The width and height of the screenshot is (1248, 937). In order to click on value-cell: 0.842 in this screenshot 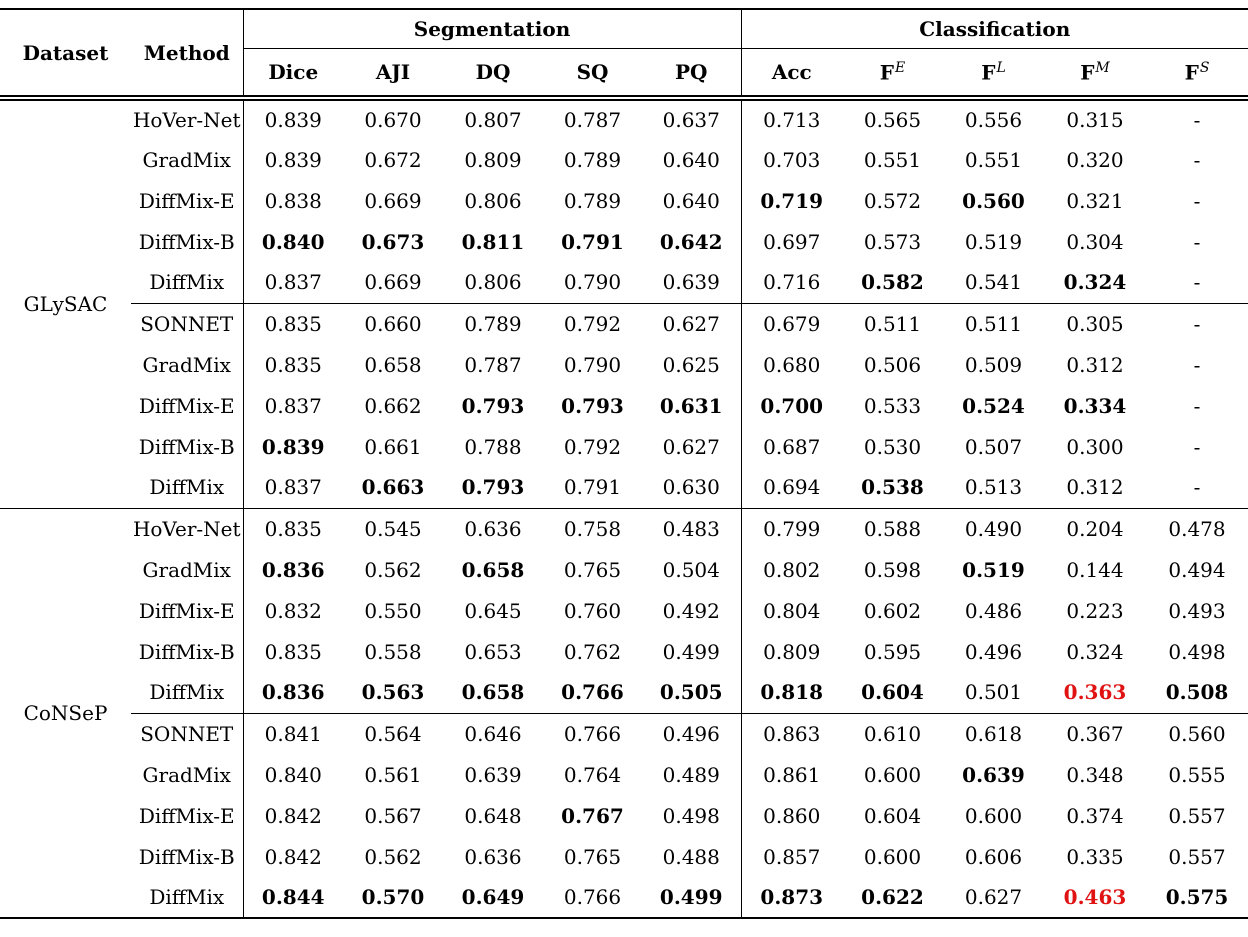, I will do `click(292, 856)`.